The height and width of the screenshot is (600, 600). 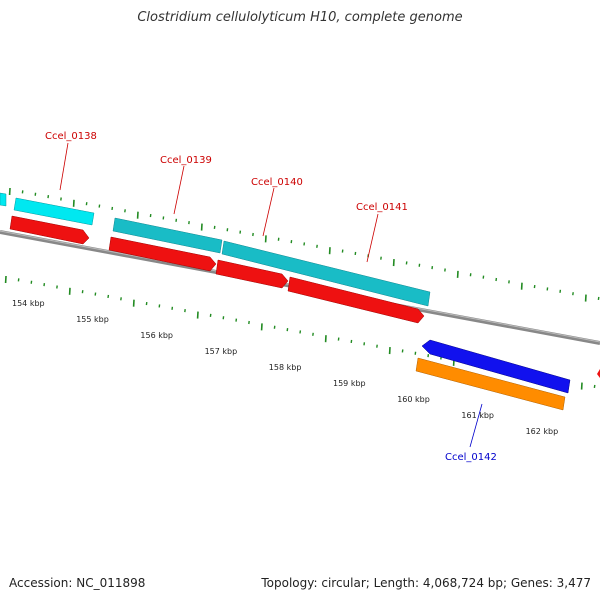 What do you see at coordinates (28, 303) in the screenshot?
I see `ruler-label: 154 kbp` at bounding box center [28, 303].